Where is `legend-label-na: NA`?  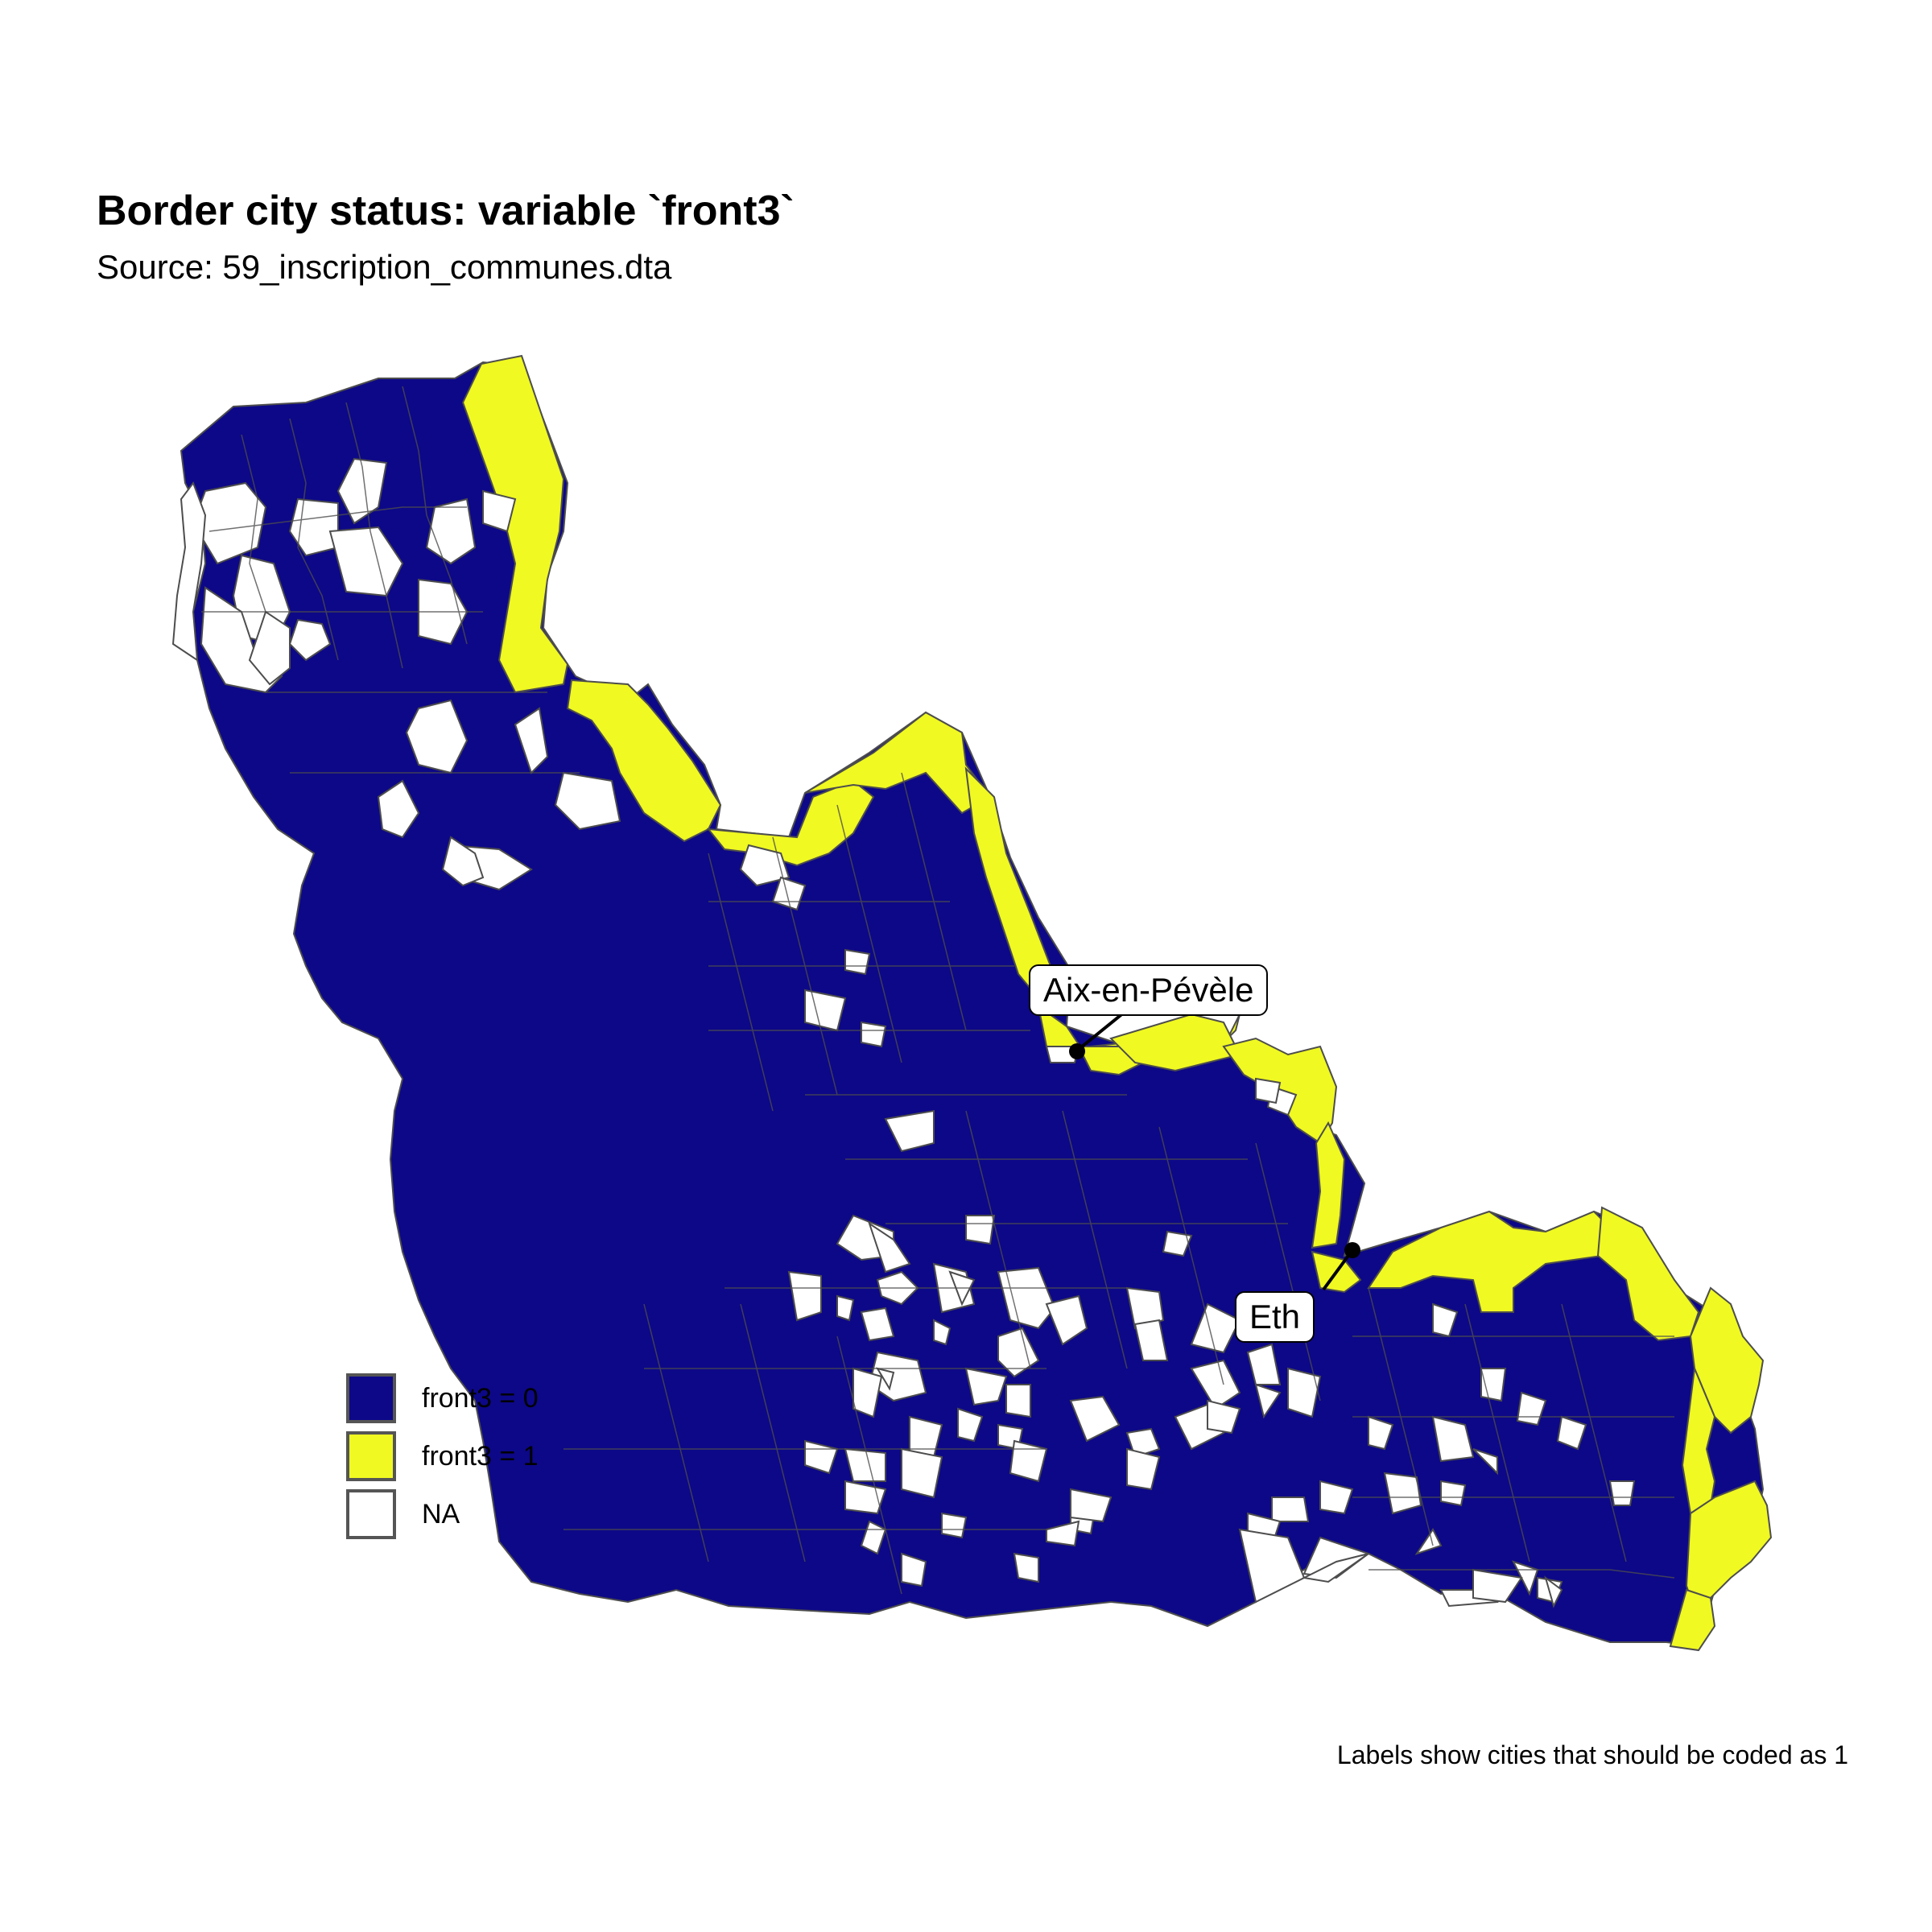
legend-label-na: NA is located at coordinates (441, 1514).